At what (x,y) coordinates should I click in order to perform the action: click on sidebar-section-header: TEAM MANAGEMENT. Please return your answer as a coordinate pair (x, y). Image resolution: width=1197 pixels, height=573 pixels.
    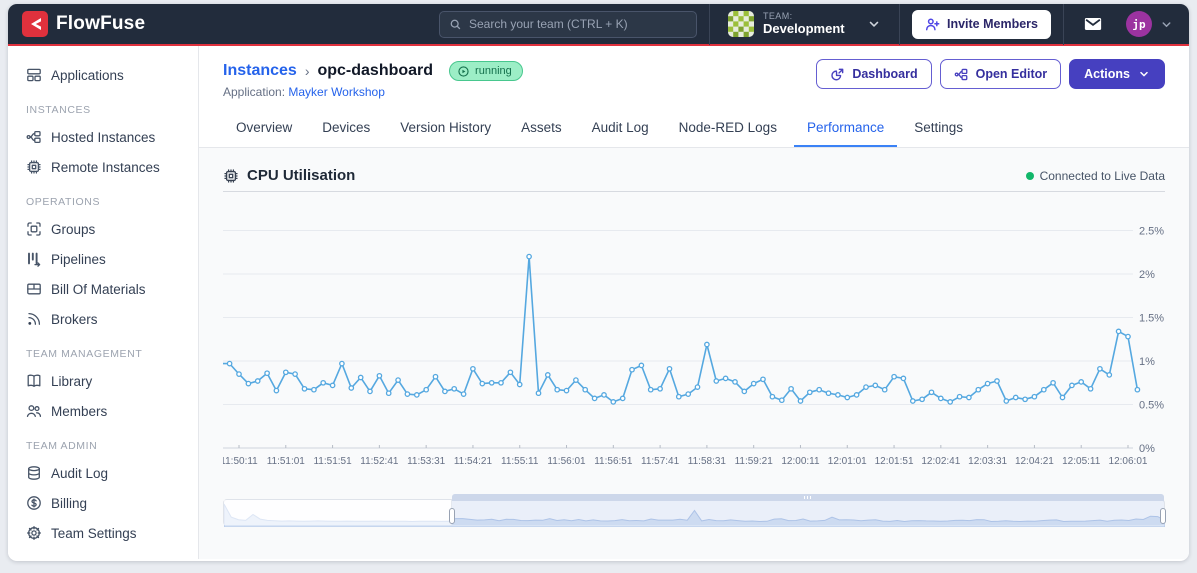
    Looking at the image, I should click on (84, 354).